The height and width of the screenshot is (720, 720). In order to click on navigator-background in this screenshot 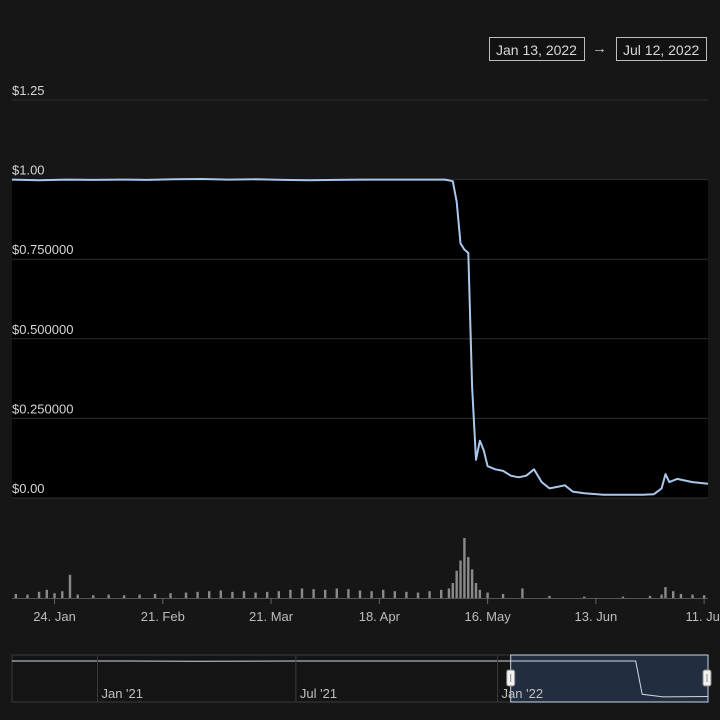, I will do `click(360, 678)`.